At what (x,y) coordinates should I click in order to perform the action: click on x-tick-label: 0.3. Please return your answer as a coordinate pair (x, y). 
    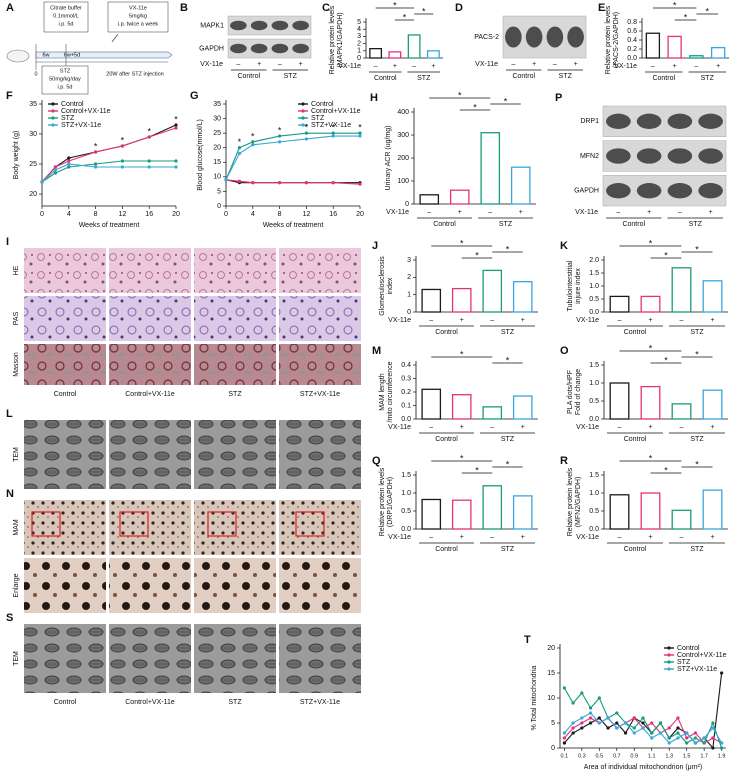
    Looking at the image, I should click on (582, 756).